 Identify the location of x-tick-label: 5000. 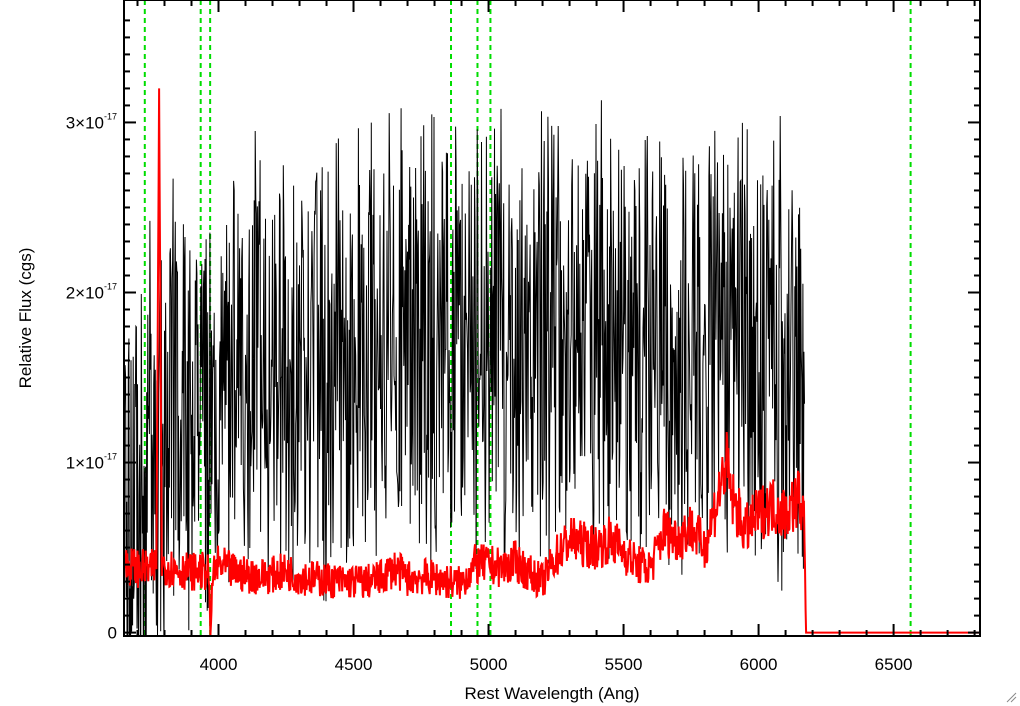
(489, 664).